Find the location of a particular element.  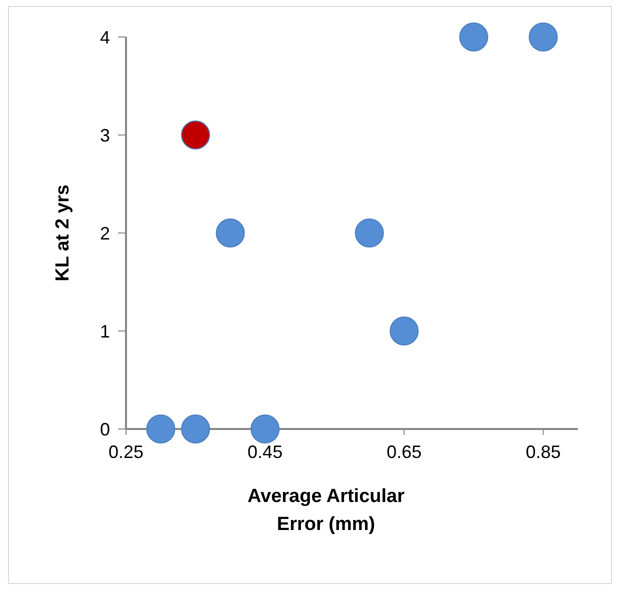

y-tick-label: 1 is located at coordinates (105, 331).